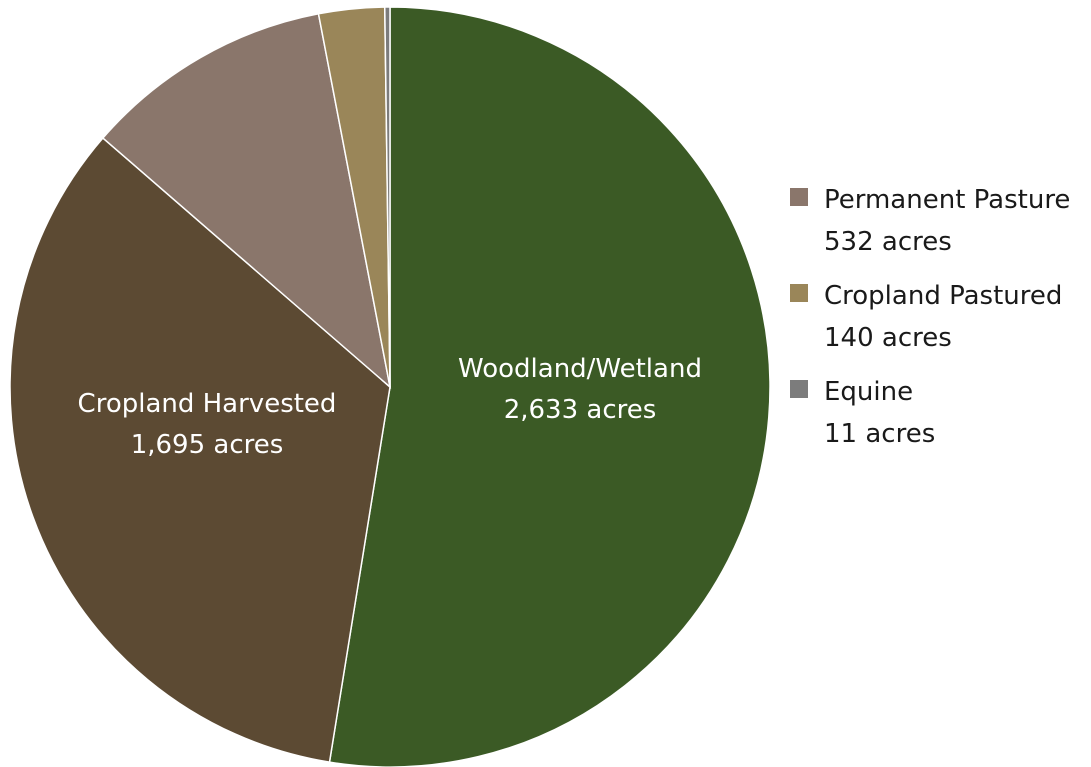 Image resolution: width=1091 pixels, height=767 pixels. What do you see at coordinates (879, 434) in the screenshot?
I see `legend-value-equine: 11 acres` at bounding box center [879, 434].